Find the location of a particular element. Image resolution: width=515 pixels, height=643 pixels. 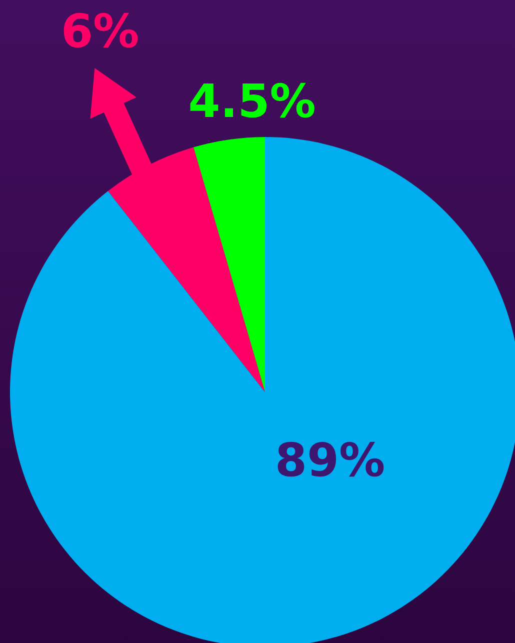

data-label: 6% is located at coordinates (100, 31).